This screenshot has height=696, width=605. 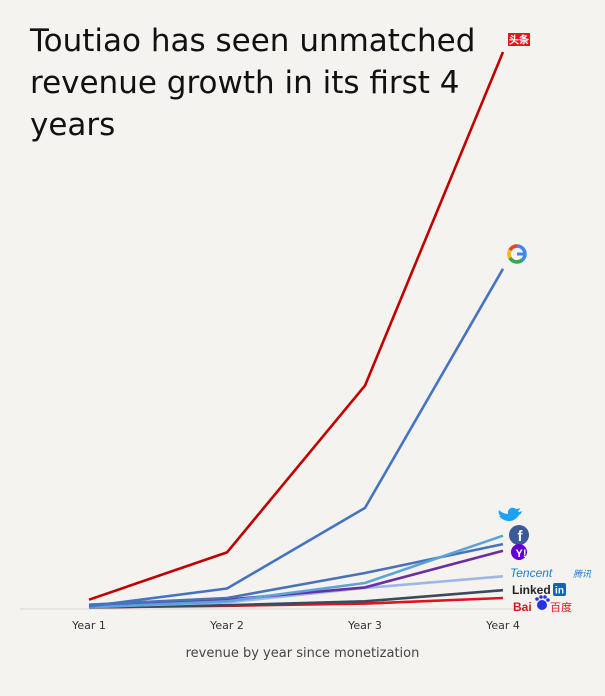 I want to click on twitter-bird-icon, so click(x=510, y=514).